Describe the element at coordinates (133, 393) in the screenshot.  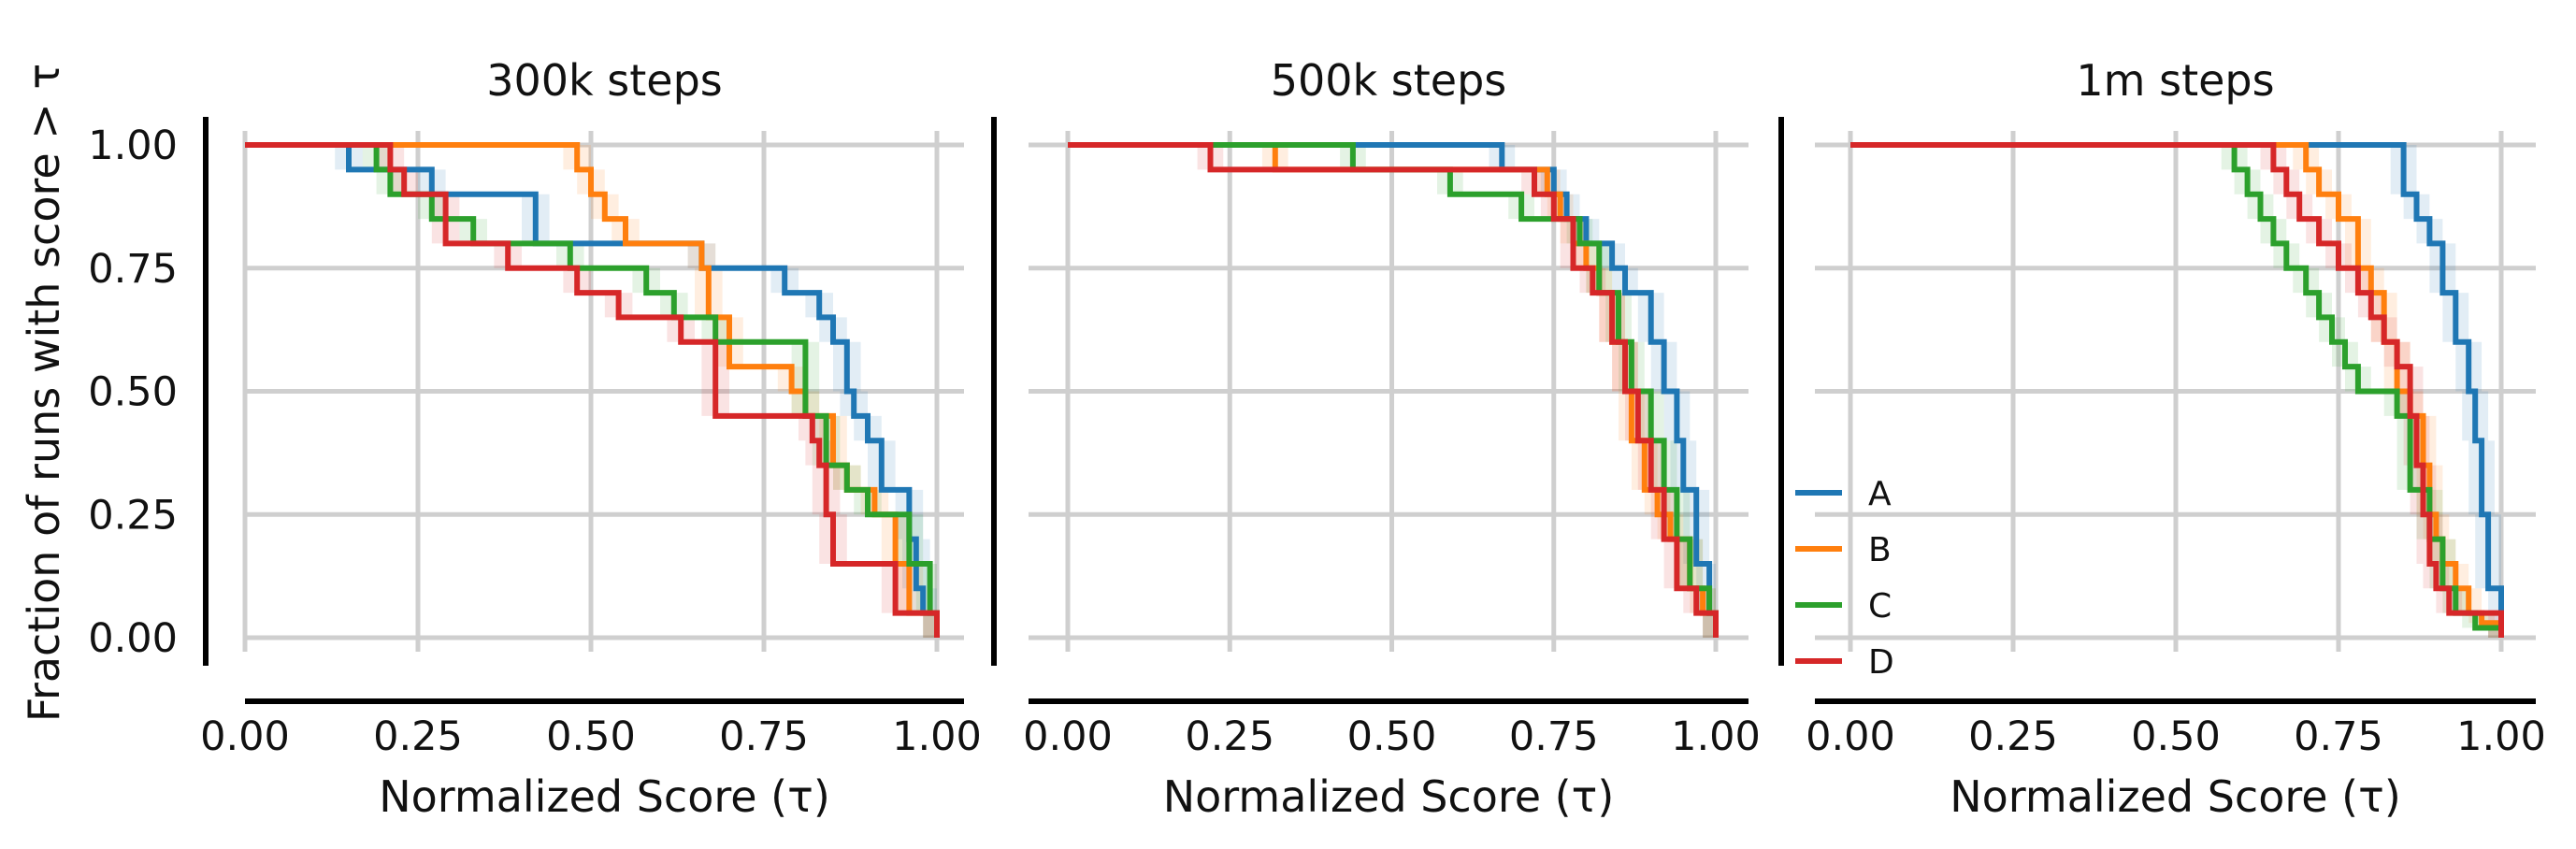
I see `y-tick-label: 0.50` at that location.